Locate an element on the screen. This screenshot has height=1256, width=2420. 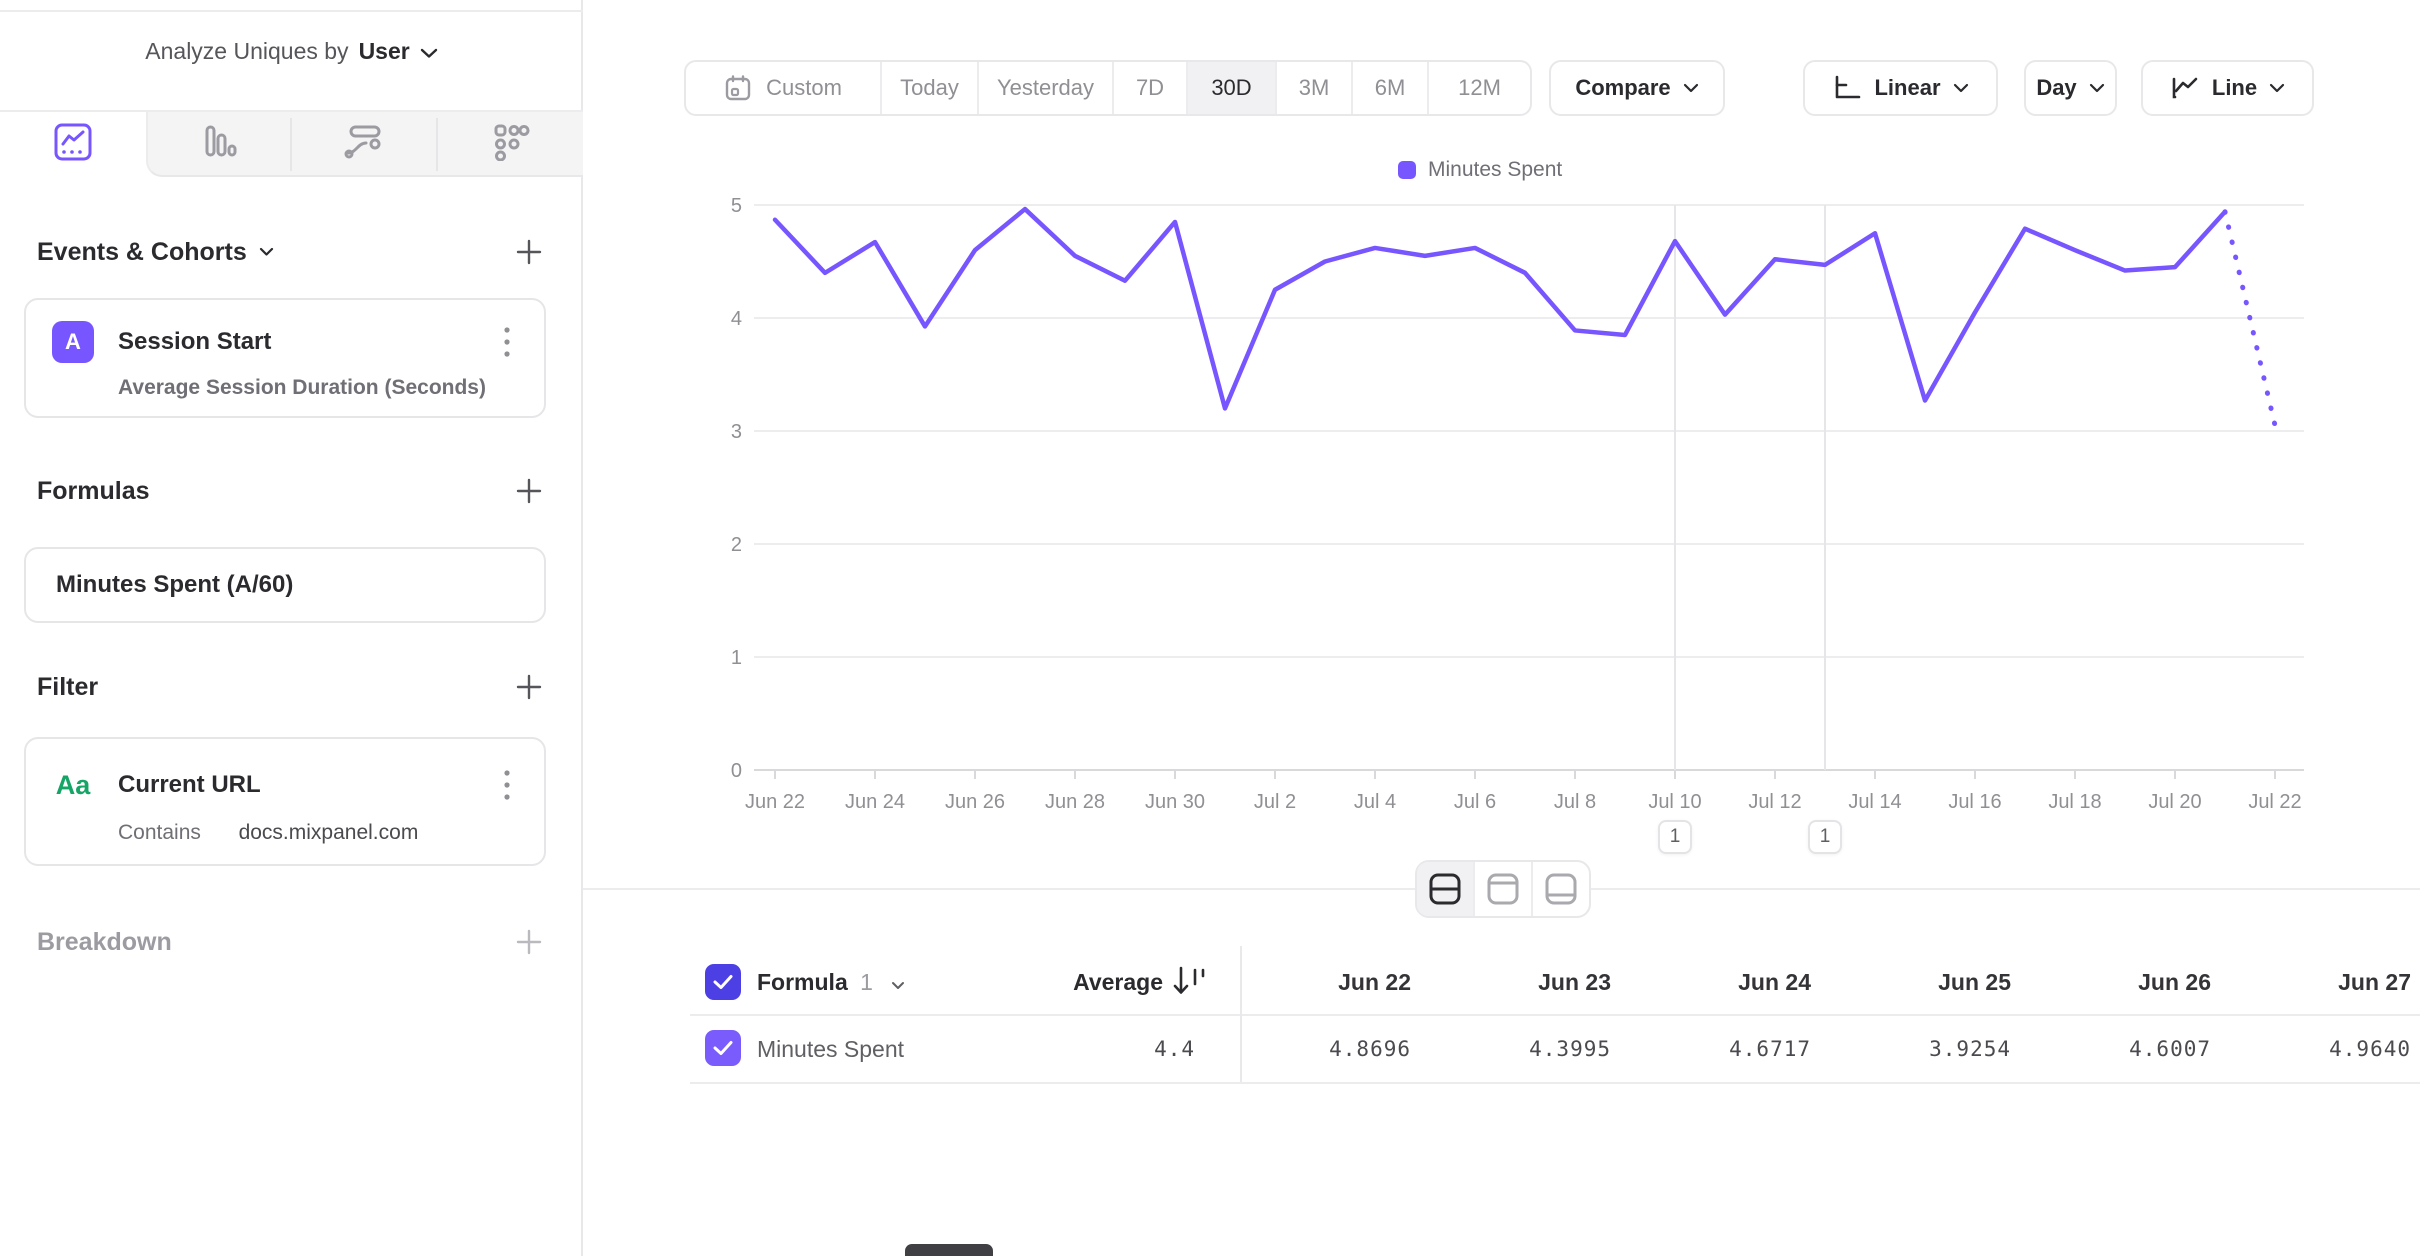
date-range-control: Custom Today Yesterday 7D 30D 3M 6M 12M is located at coordinates (1108, 88).